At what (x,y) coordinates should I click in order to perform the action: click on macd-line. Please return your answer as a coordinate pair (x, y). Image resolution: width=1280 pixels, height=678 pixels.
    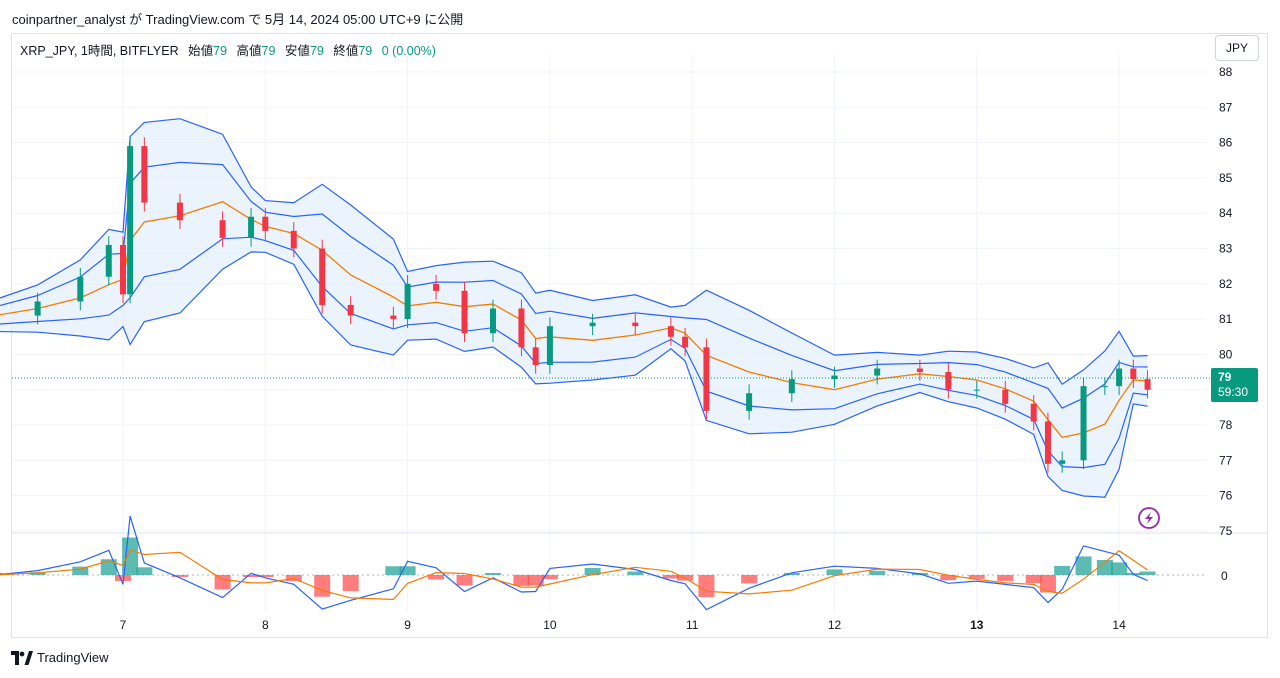
    Looking at the image, I should click on (574, 563).